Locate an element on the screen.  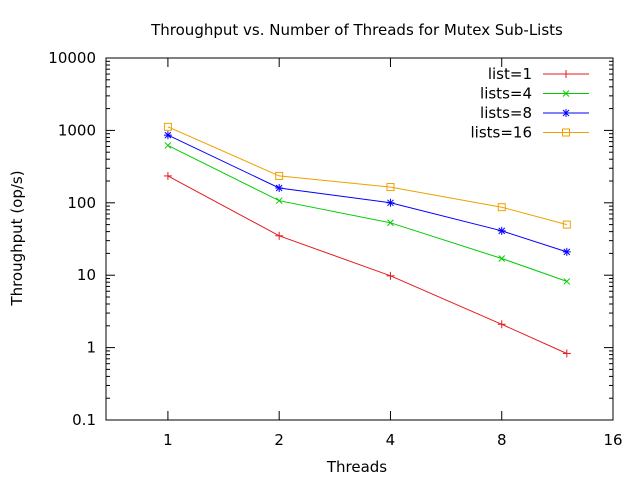
x-tick-label: 4 is located at coordinates (391, 440).